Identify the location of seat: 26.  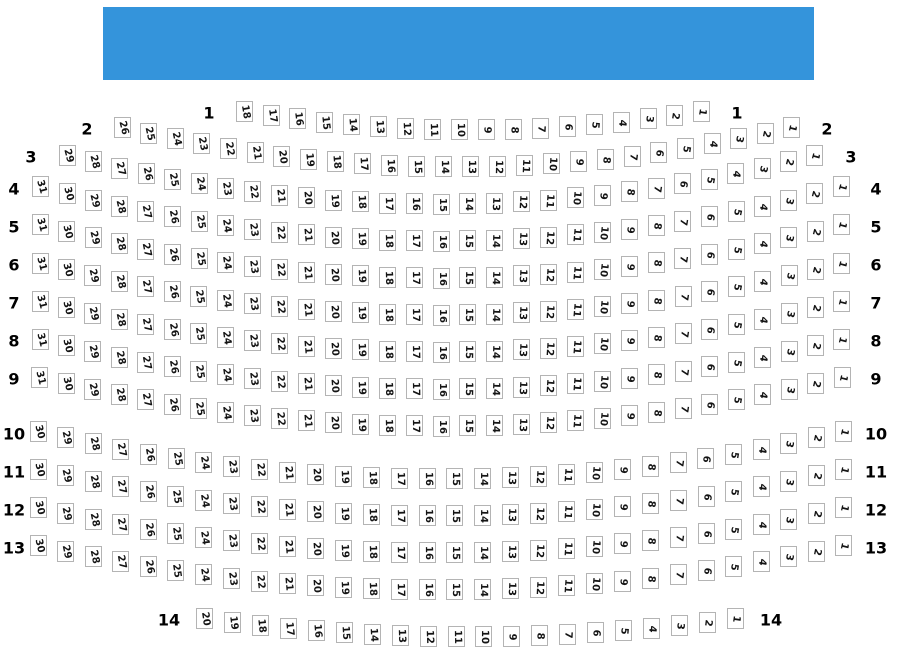
(148, 566).